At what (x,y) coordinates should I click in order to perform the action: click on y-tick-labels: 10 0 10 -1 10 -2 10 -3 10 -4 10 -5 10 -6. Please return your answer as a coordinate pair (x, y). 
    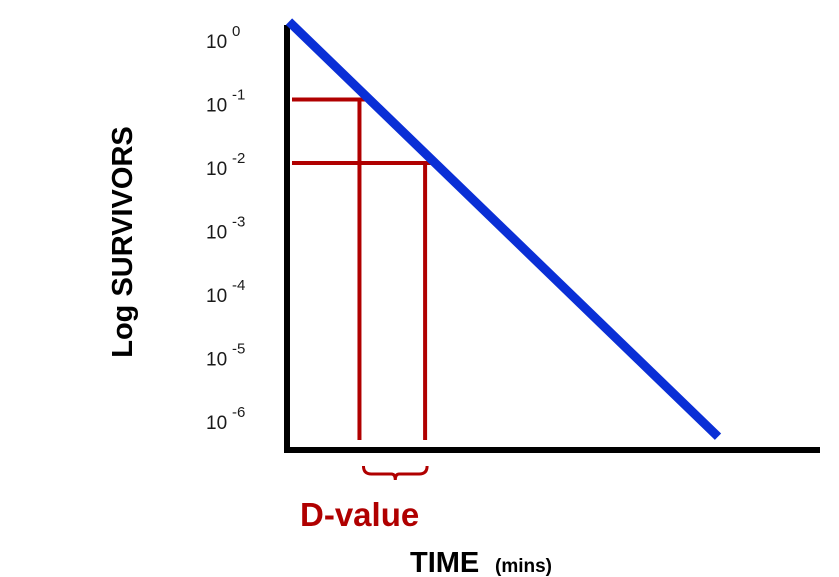
    Looking at the image, I should click on (225, 228).